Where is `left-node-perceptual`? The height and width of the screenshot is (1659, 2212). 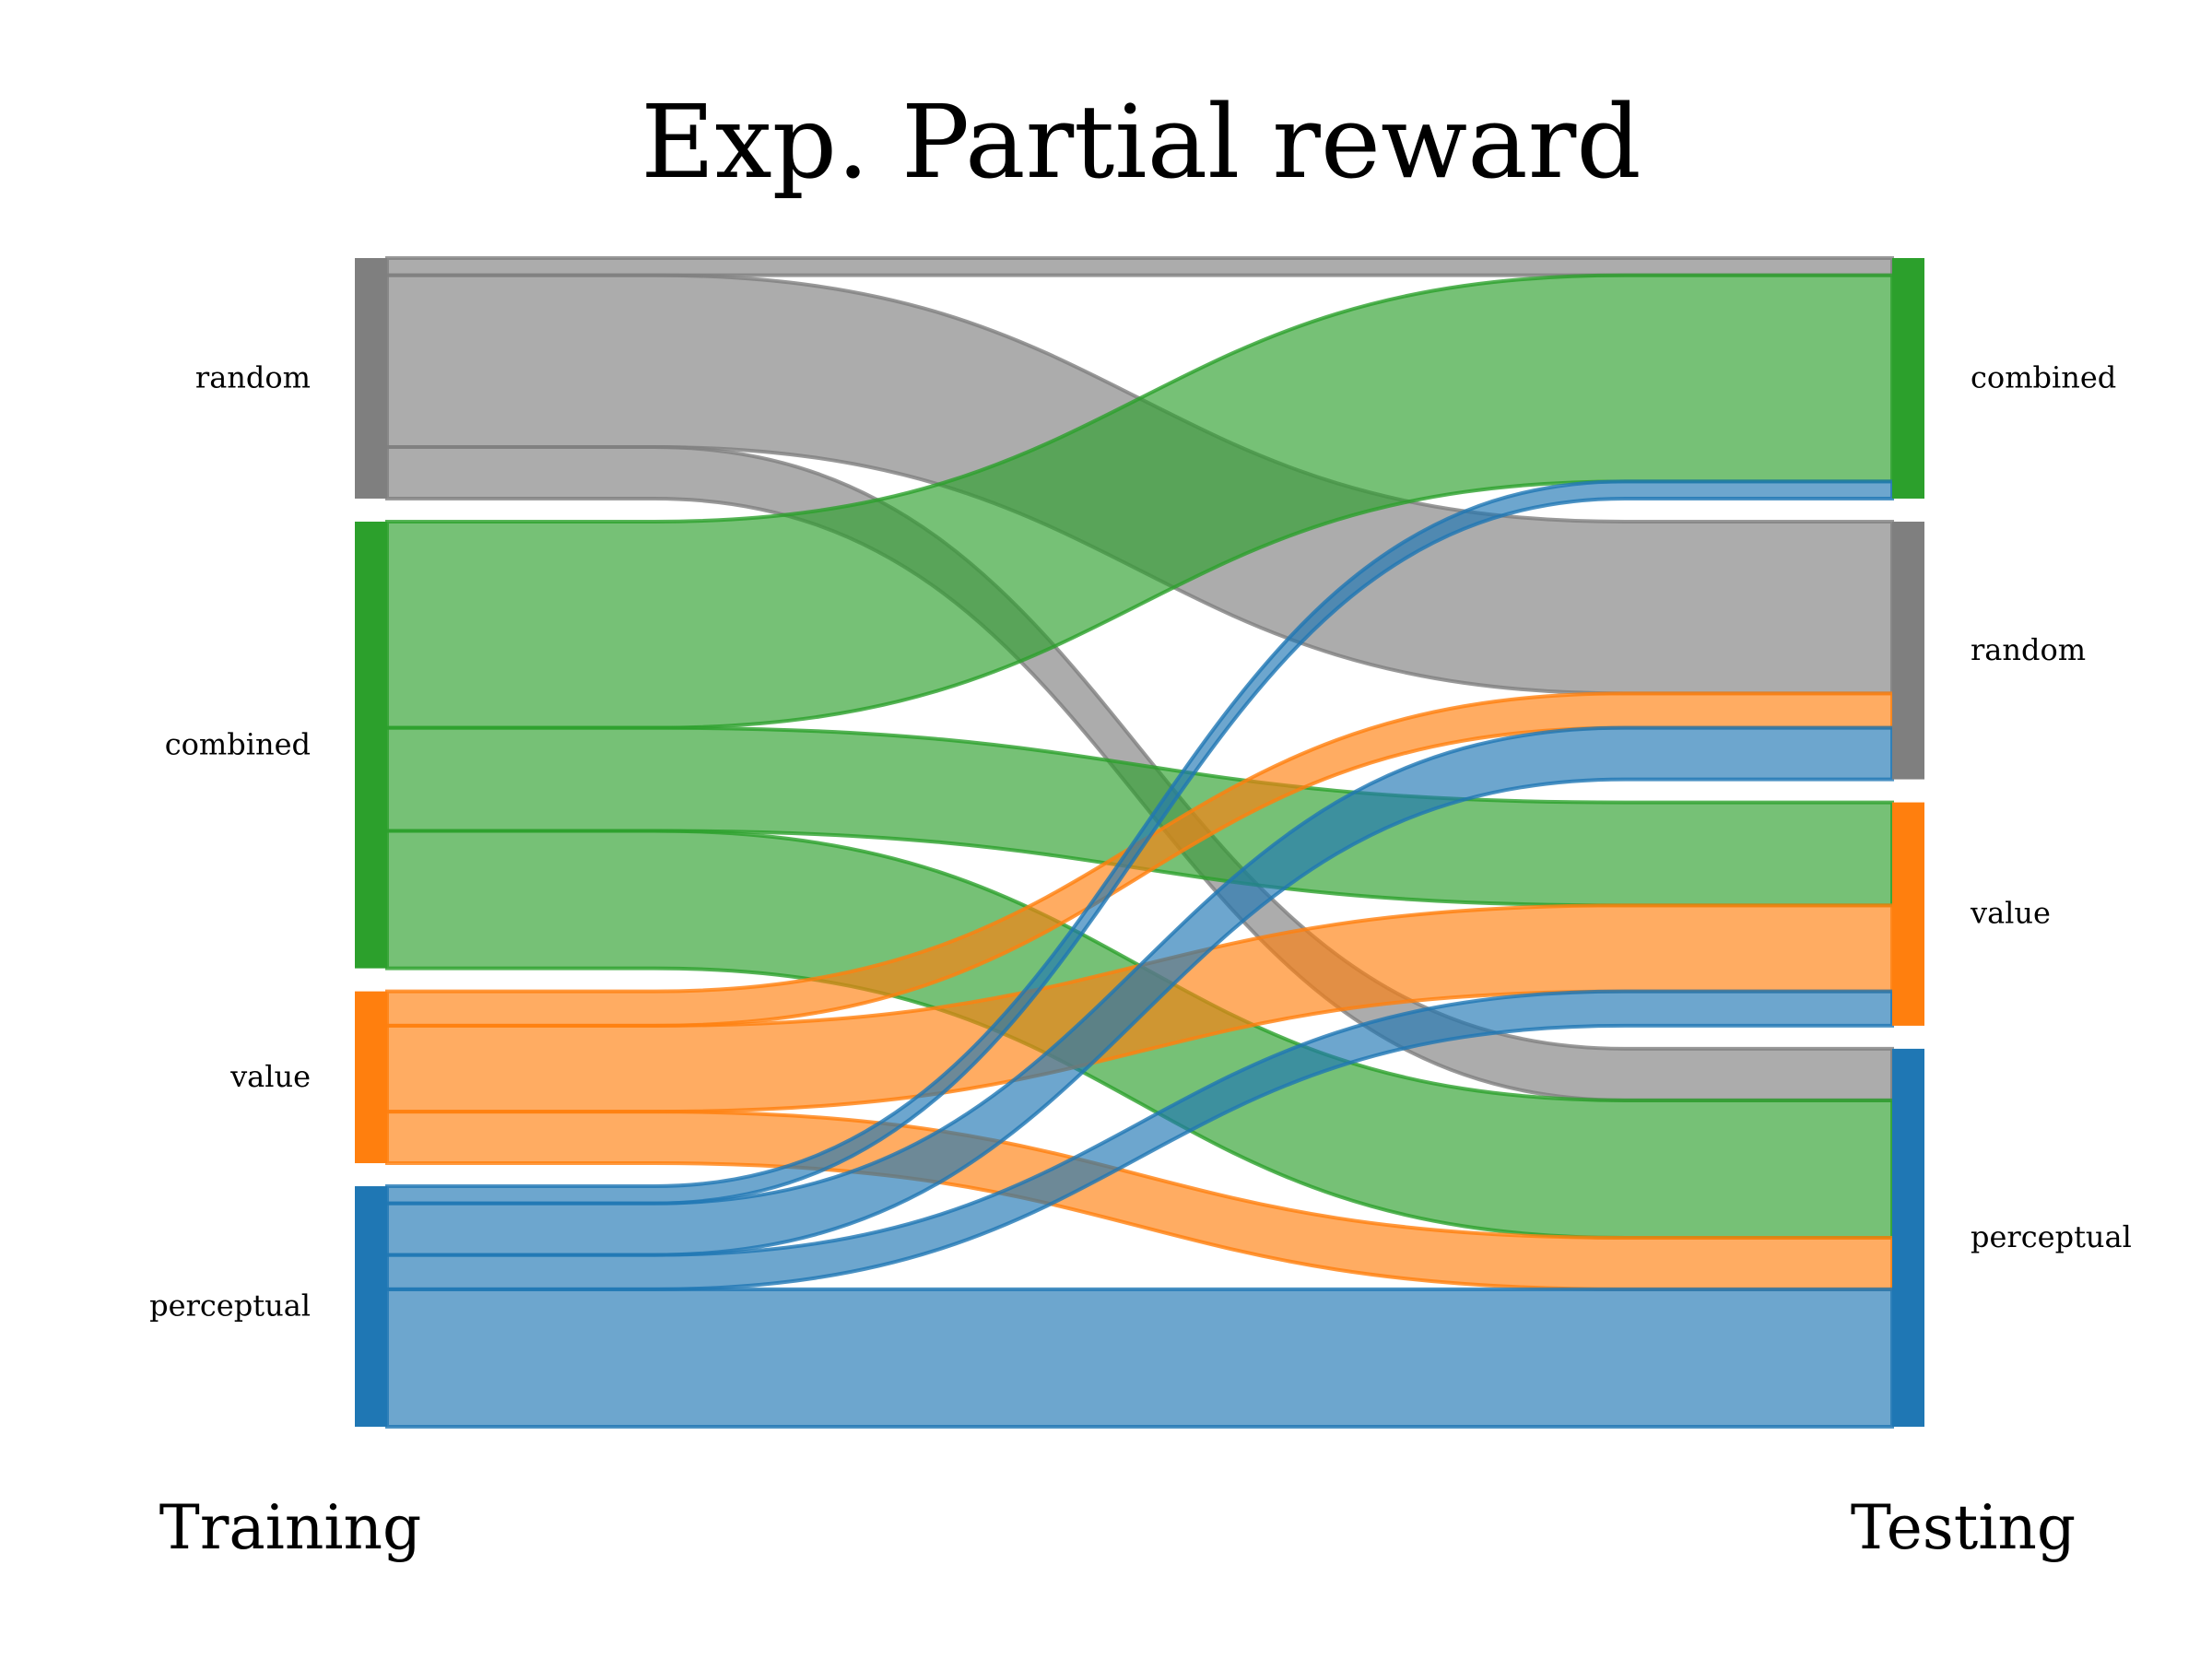
left-node-perceptual is located at coordinates (371, 1306).